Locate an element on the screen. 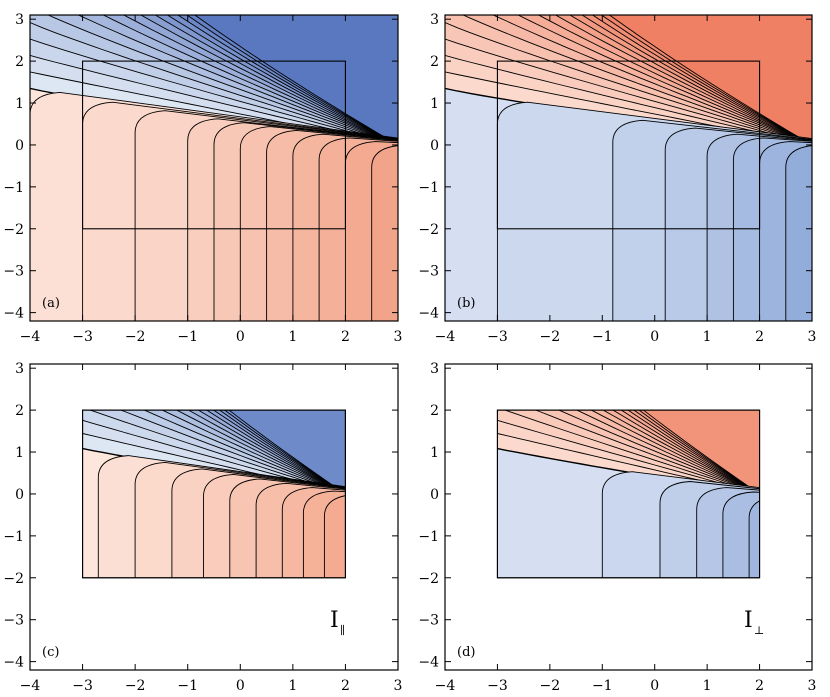 The height and width of the screenshot is (697, 830). panel-label: (d) is located at coordinates (466, 652).